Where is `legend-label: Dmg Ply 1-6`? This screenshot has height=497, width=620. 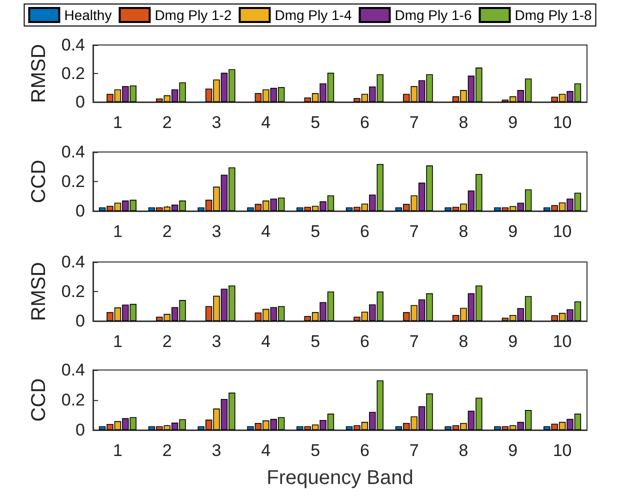
legend-label: Dmg Ply 1-6 is located at coordinates (433, 15).